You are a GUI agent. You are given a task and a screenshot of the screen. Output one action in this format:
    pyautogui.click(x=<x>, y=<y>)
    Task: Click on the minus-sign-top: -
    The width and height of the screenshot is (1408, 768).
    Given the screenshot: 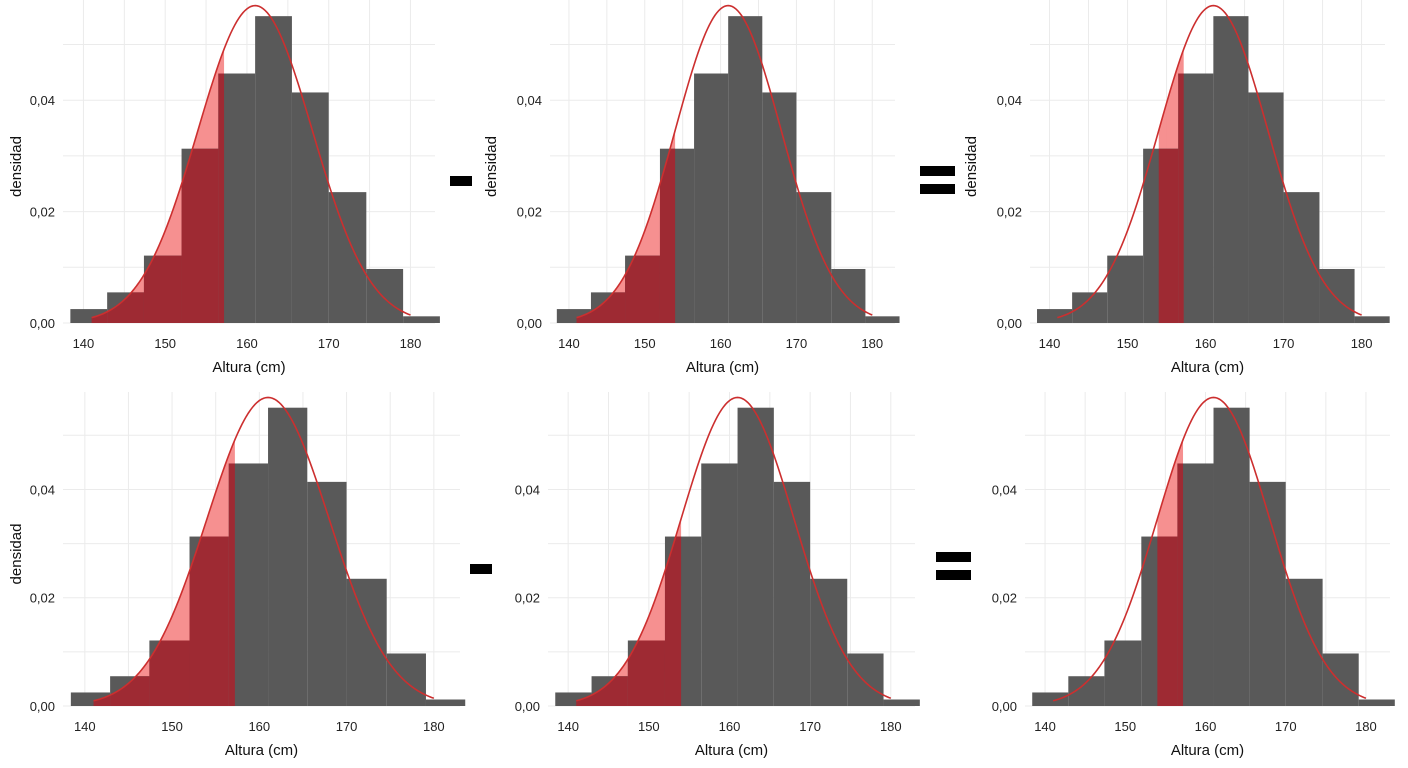 What is the action you would take?
    pyautogui.click(x=461, y=181)
    